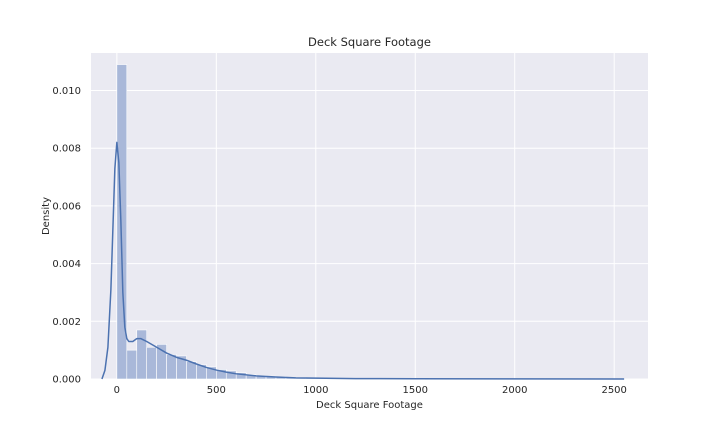  I want to click on chart-title: Deck Square Footage, so click(369, 42).